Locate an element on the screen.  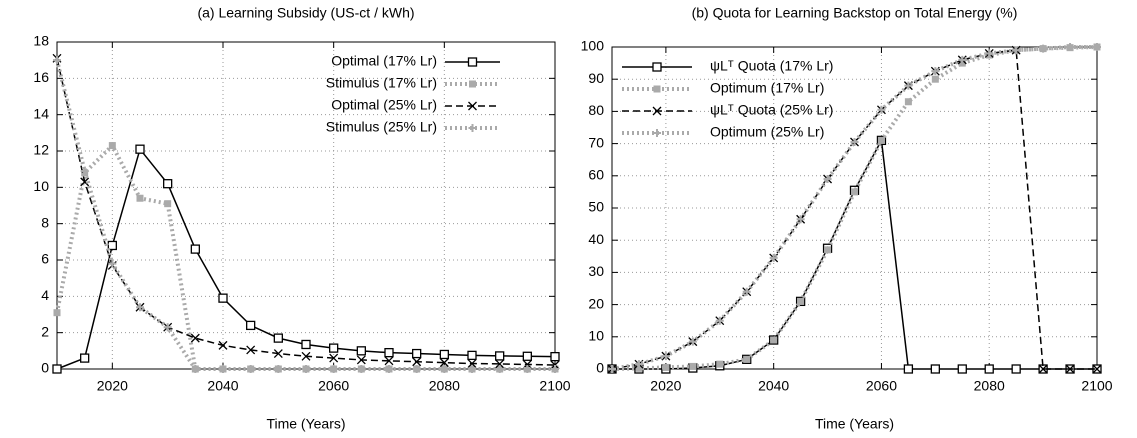
y-tick-label: 20 is located at coordinates (596, 303).